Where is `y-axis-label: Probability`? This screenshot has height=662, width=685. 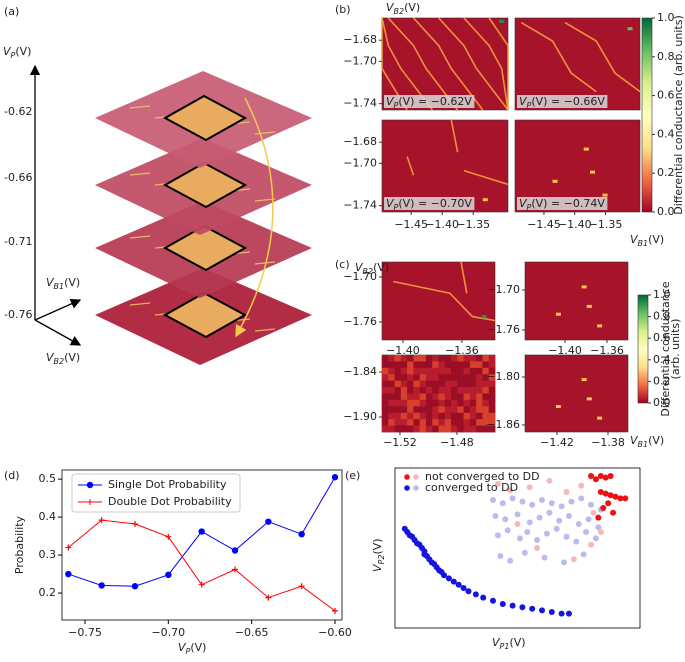 y-axis-label: Probability is located at coordinates (19, 544).